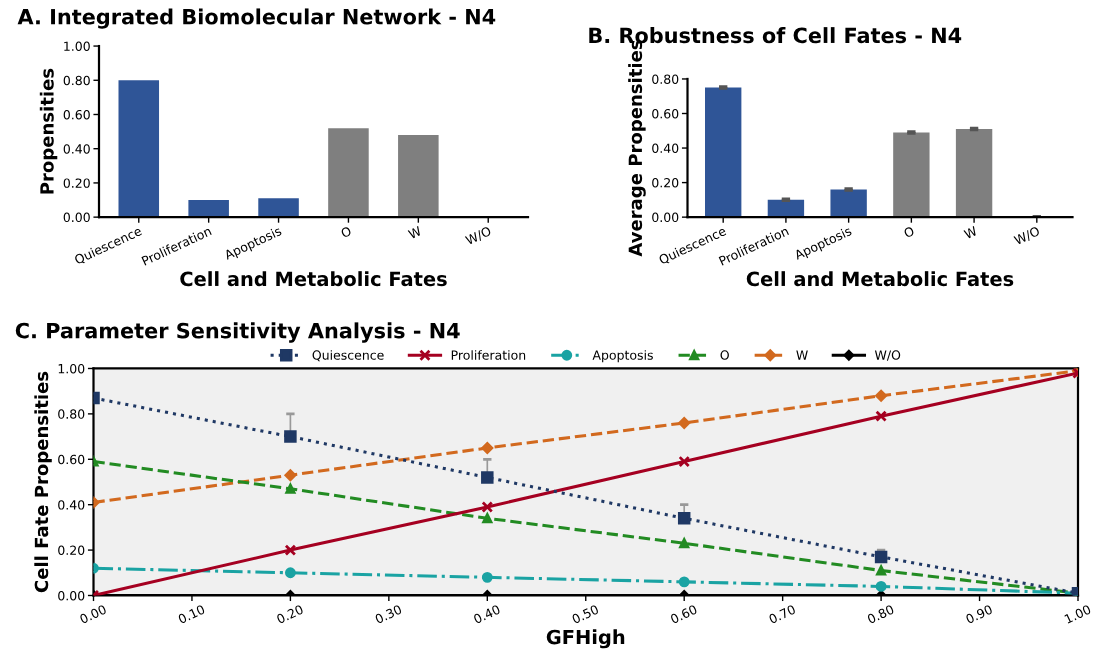 The image size is (1100, 658). What do you see at coordinates (43, 482) in the screenshot?
I see `y-axis-title: Cell Fate Propensities` at bounding box center [43, 482].